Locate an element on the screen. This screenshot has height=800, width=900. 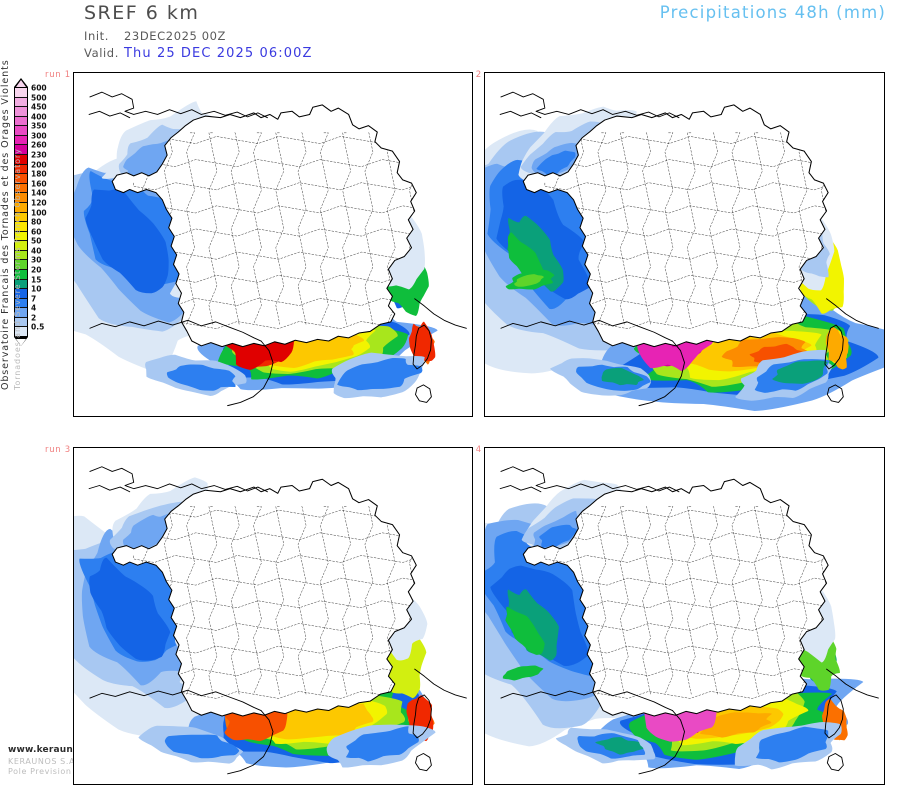
valid-value: Thu 25 DEC 2025 06:00Z is located at coordinates (218, 53).